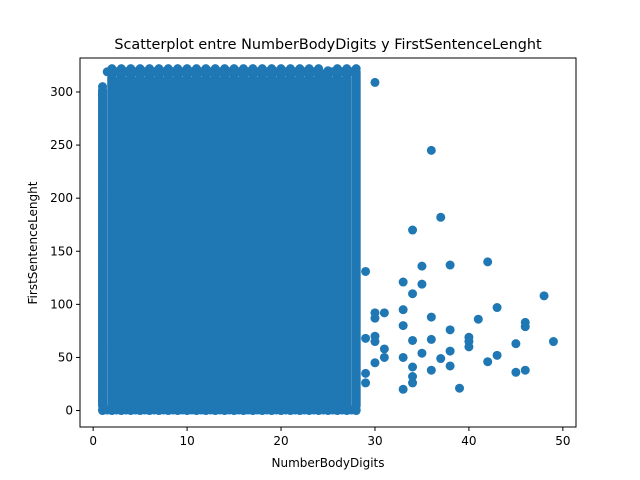 Image resolution: width=640 pixels, height=480 pixels. What do you see at coordinates (33, 242) in the screenshot?
I see `y-axis-label: FirstSentenceLenght` at bounding box center [33, 242].